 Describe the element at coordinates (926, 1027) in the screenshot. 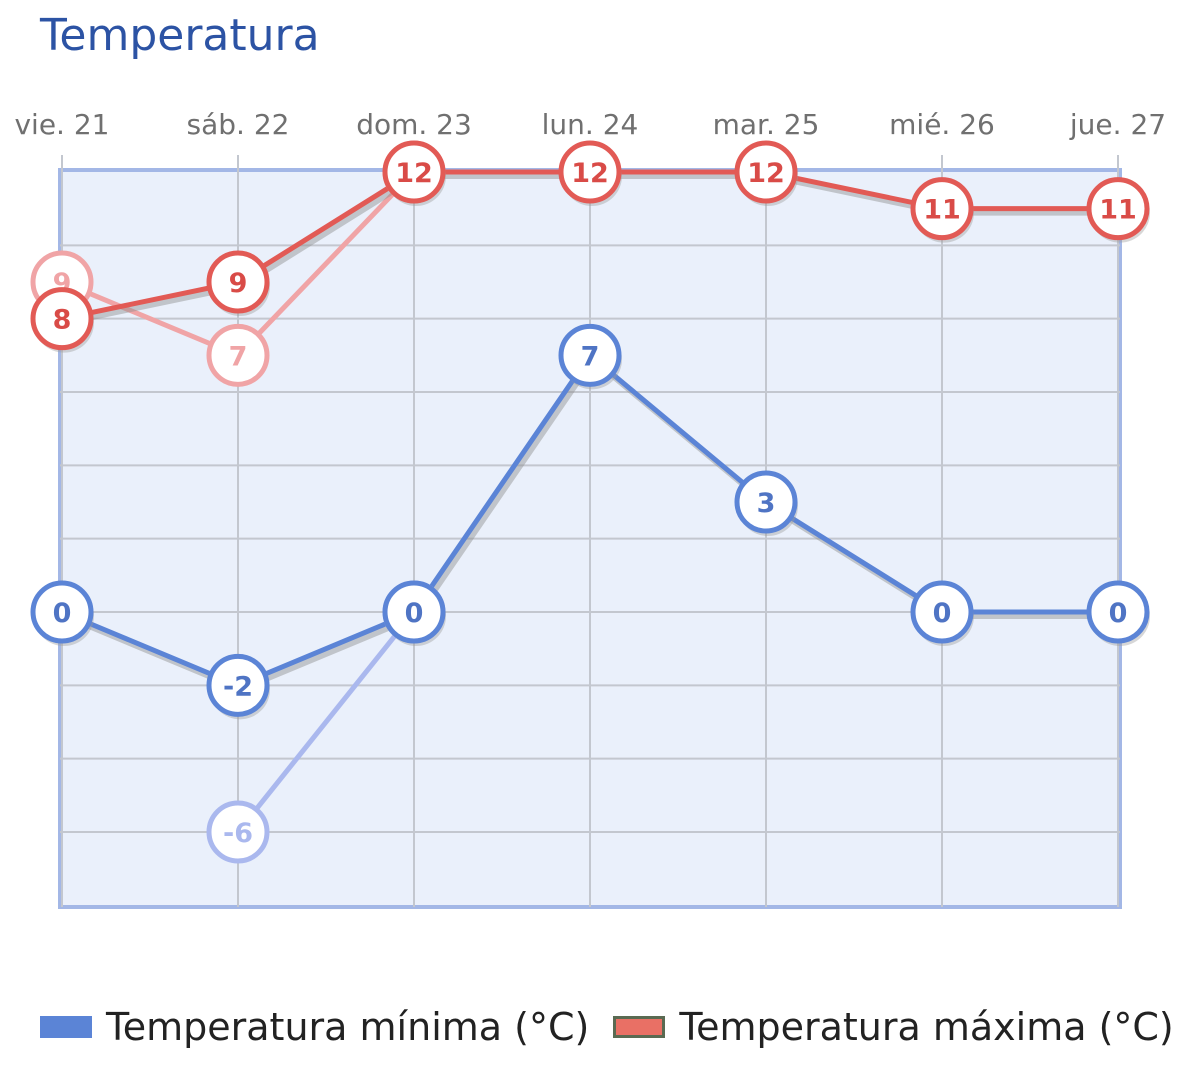

I see `legend-label-max: Temperatura máxima (°C)` at that location.